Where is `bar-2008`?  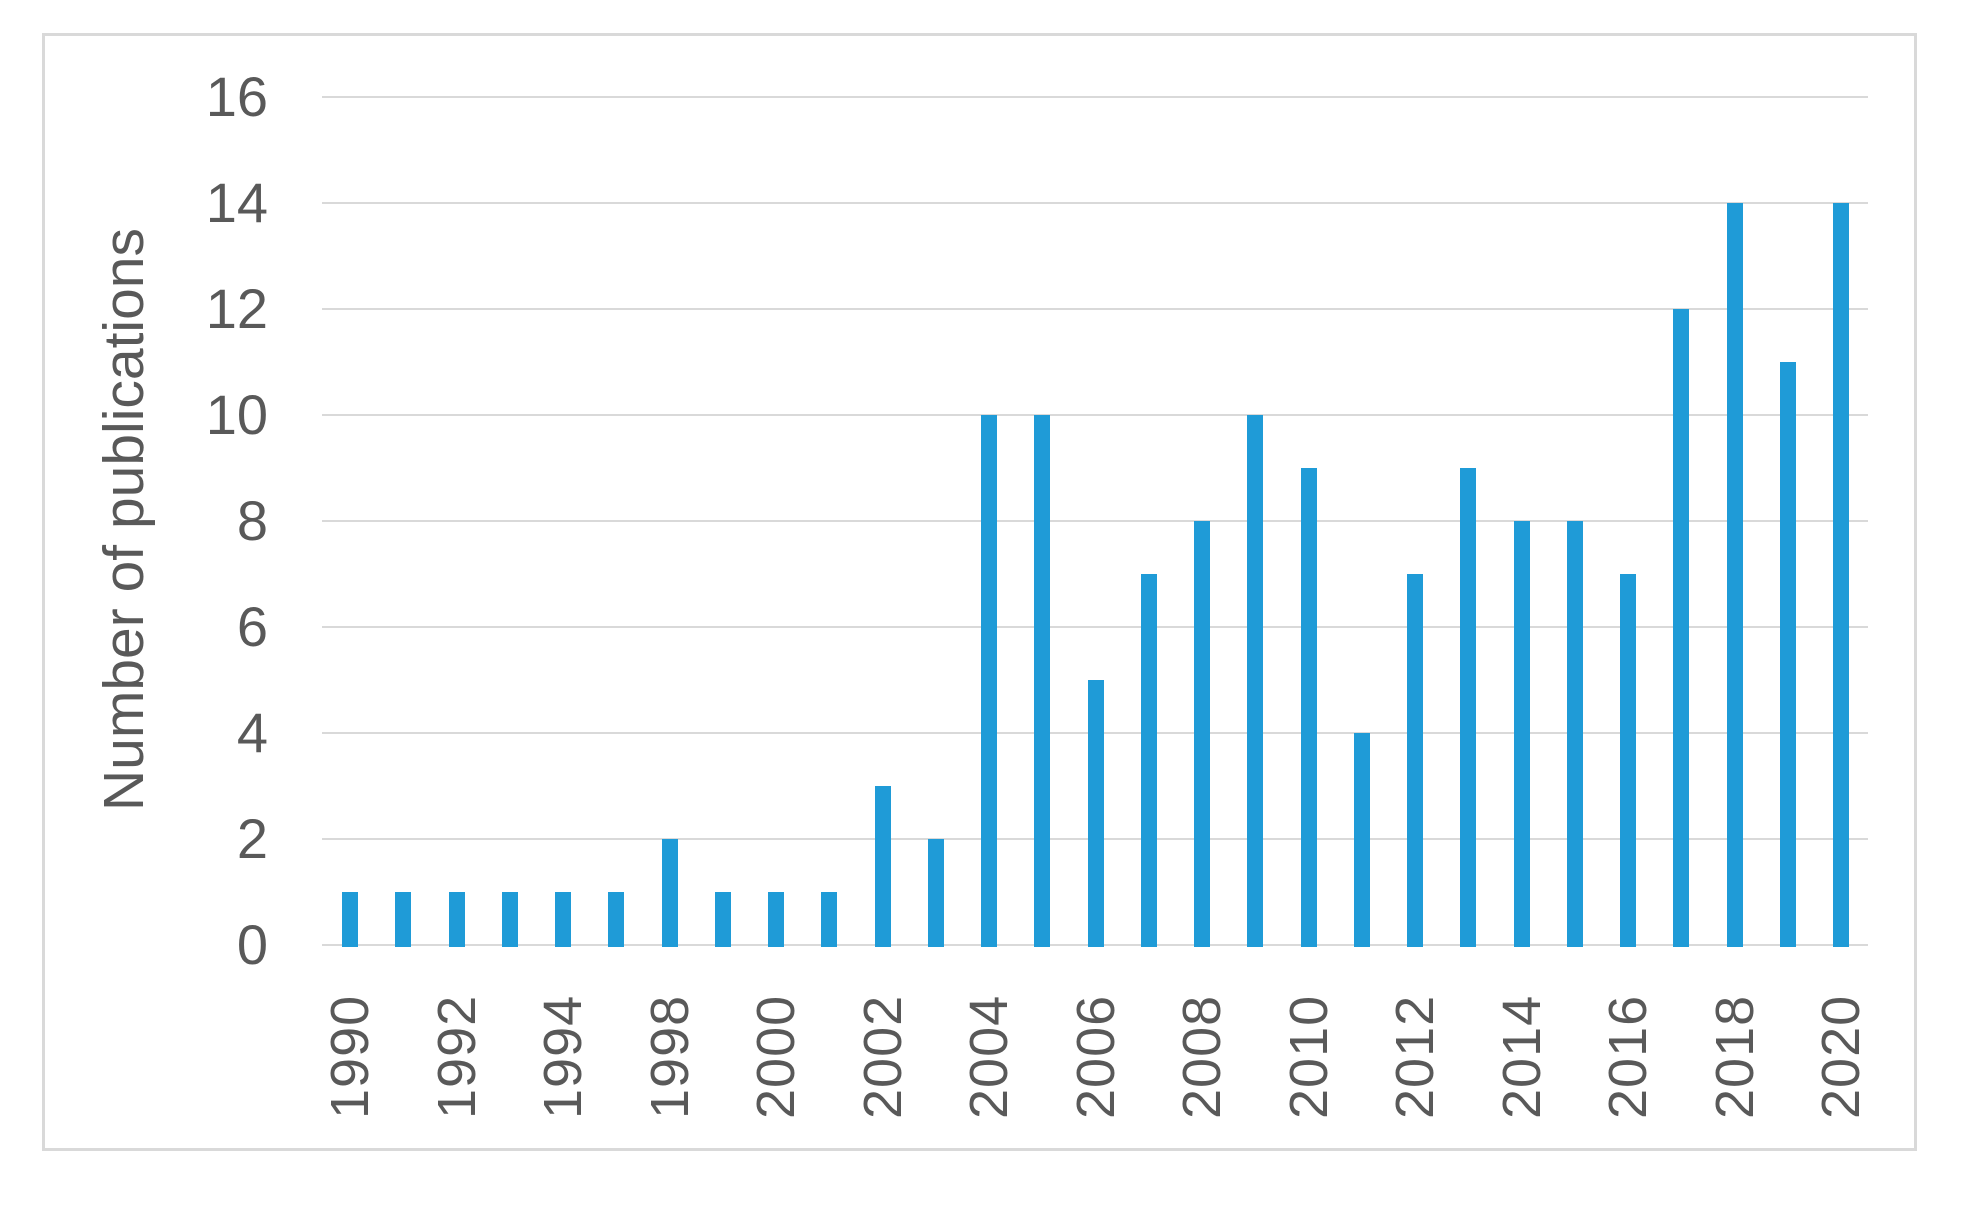
bar-2008 is located at coordinates (1202, 734).